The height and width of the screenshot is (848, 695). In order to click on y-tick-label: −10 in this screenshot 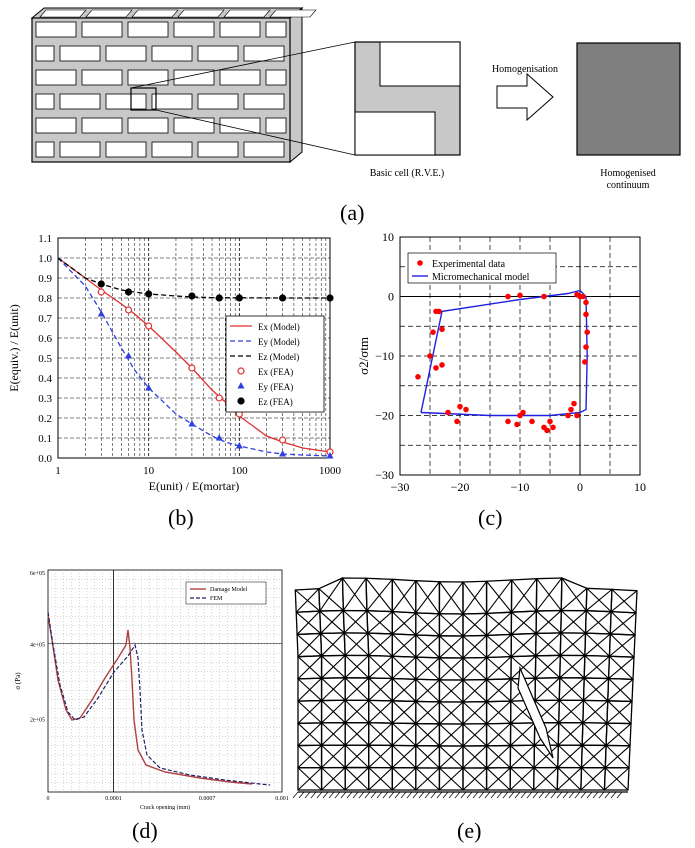, I will do `click(384, 356)`.